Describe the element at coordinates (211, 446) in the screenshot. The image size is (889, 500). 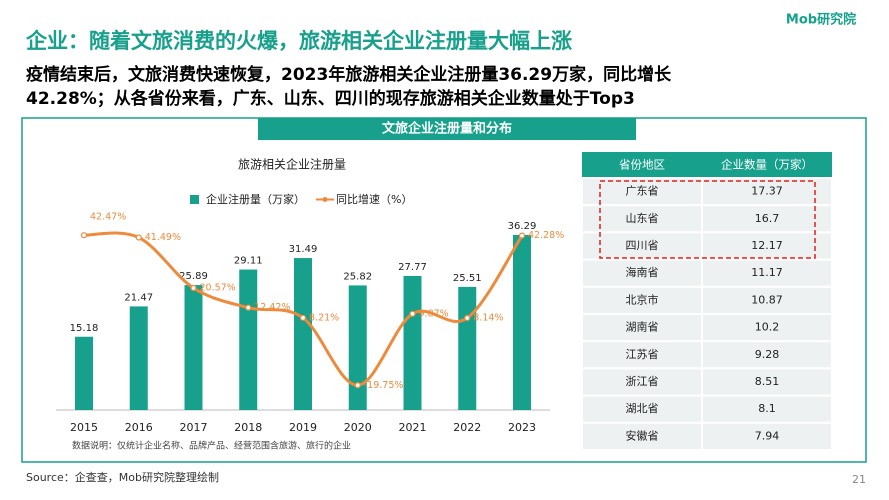
I see `chart-note: 数据说明：仅统计企业名称、品牌产品、经营范围含旅游、旅行的企业` at that location.